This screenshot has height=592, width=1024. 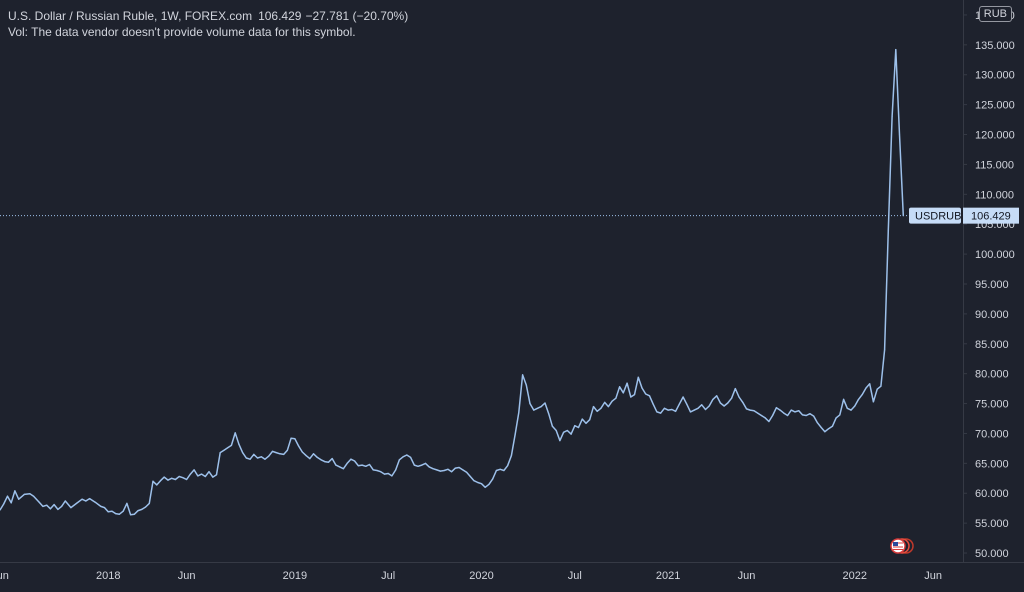 I want to click on last-price-label-bg, so click(x=991, y=215).